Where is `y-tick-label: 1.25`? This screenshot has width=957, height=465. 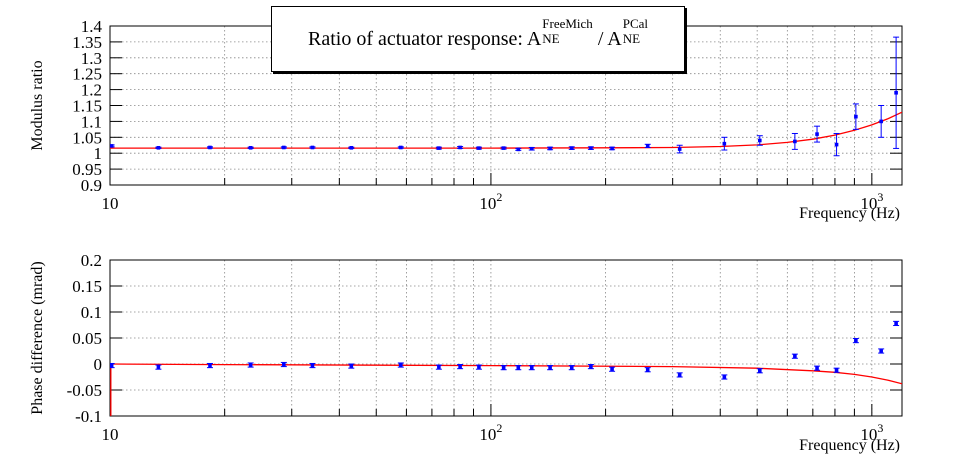
y-tick-label: 1.25 is located at coordinates (87, 74).